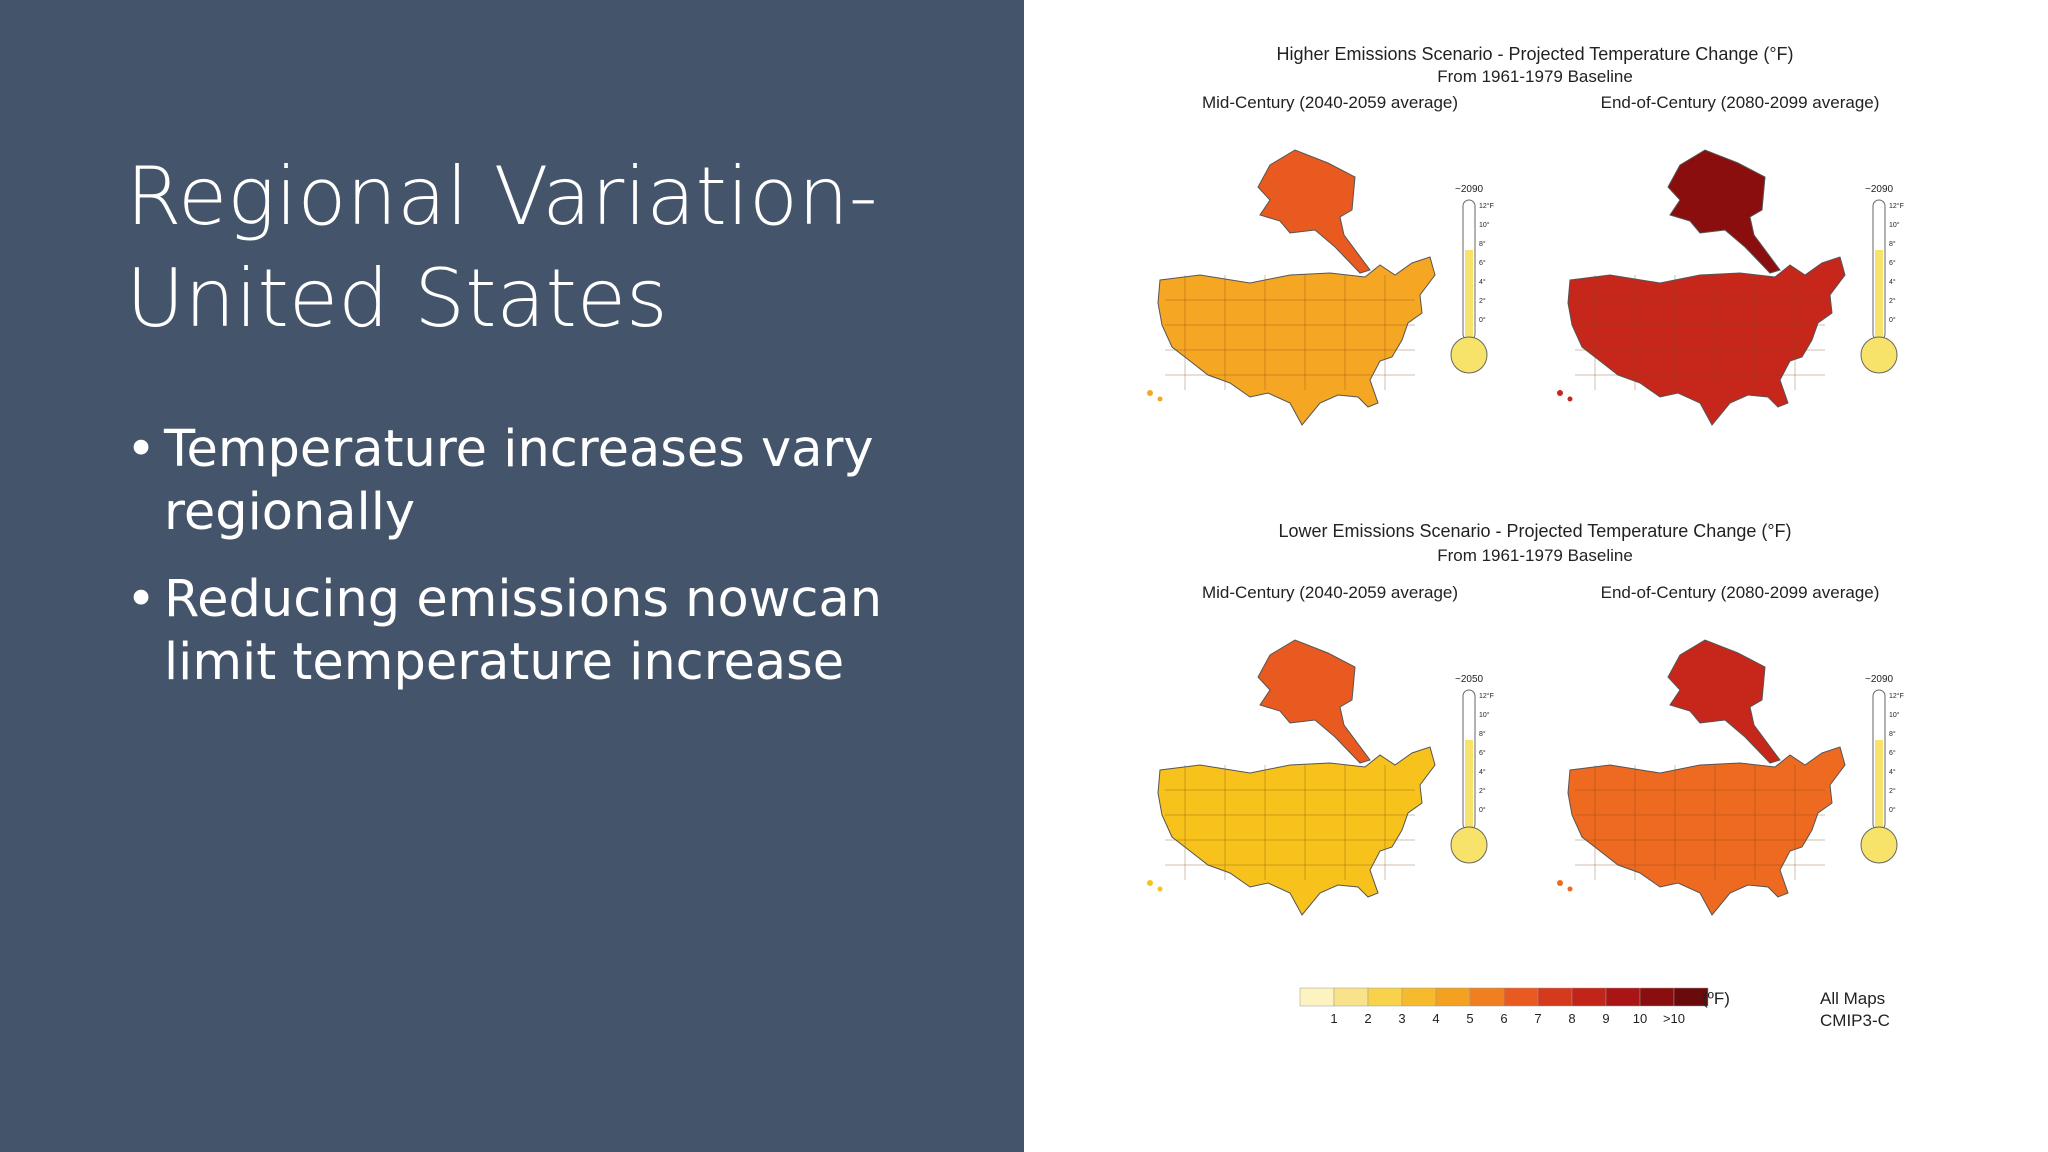 Image resolution: width=2048 pixels, height=1152 pixels. I want to click on legend-tick: 10, so click(1640, 1018).